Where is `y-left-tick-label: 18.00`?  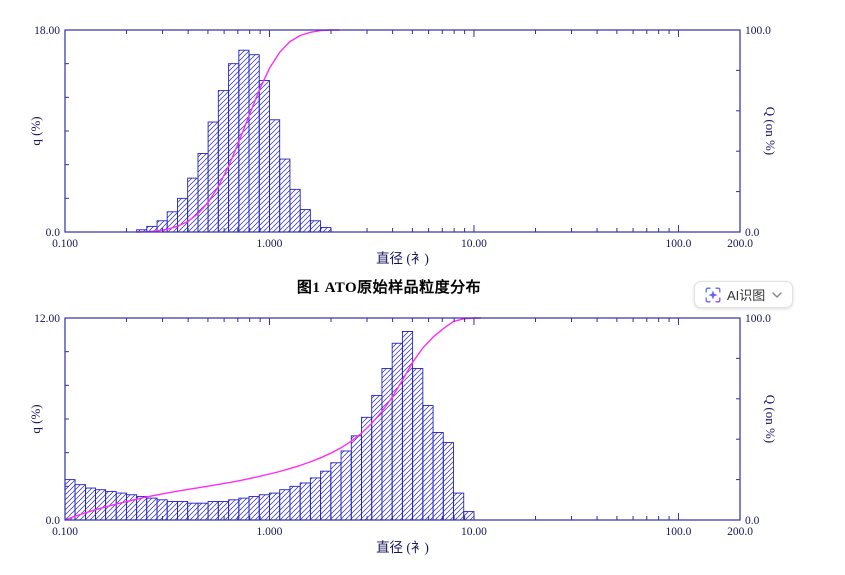 y-left-tick-label: 18.00 is located at coordinates (47, 31).